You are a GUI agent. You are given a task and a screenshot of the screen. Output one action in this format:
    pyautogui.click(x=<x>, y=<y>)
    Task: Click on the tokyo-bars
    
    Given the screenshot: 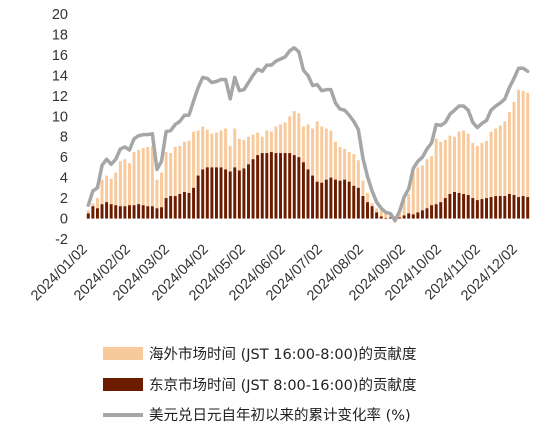 What is the action you would take?
    pyautogui.click(x=308, y=186)
    